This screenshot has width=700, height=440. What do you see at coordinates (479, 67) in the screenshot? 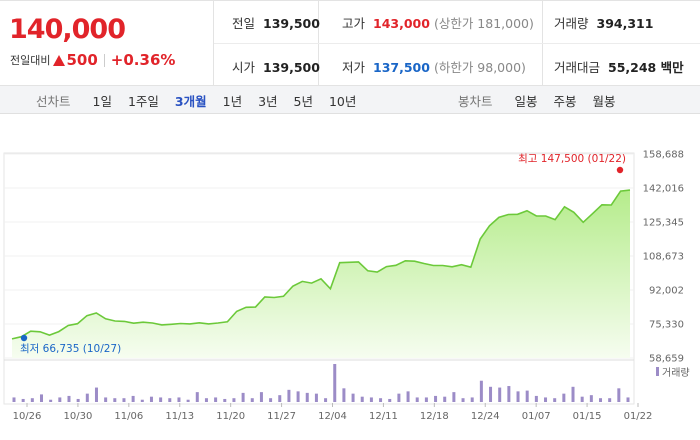
I see `lower-limit: (하한가 98,000)` at bounding box center [479, 67].